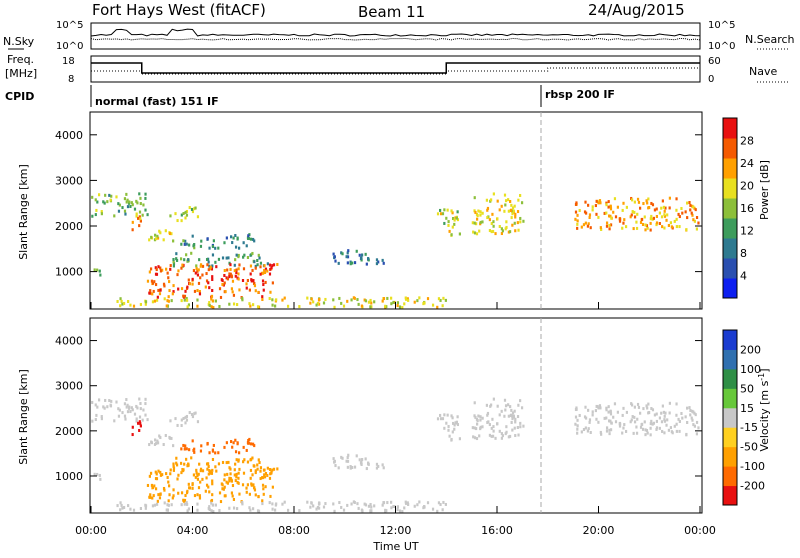 The image size is (800, 558). Describe the element at coordinates (23, 212) in the screenshot. I see `power-ylabel: Slant Range [km]` at that location.